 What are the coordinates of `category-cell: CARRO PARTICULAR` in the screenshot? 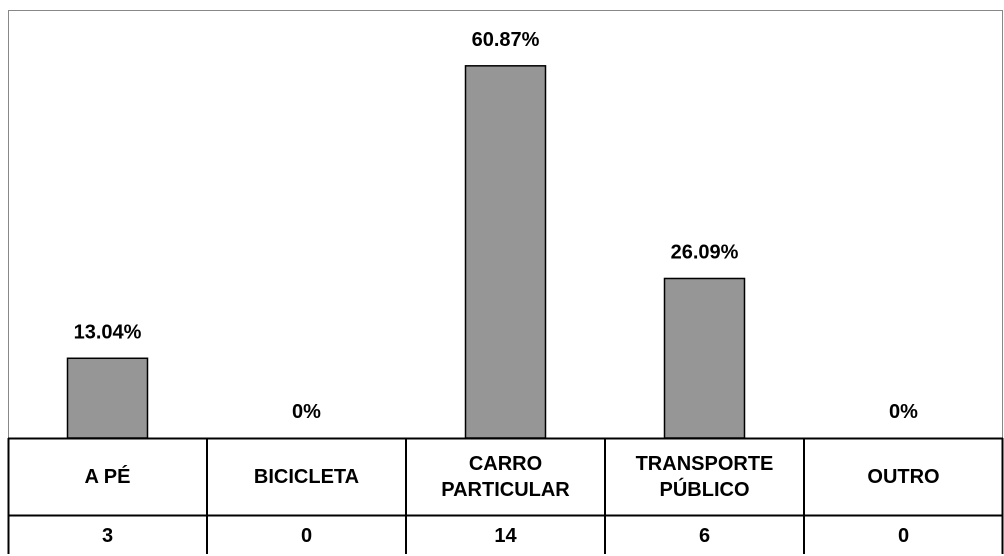 It's located at (505, 476).